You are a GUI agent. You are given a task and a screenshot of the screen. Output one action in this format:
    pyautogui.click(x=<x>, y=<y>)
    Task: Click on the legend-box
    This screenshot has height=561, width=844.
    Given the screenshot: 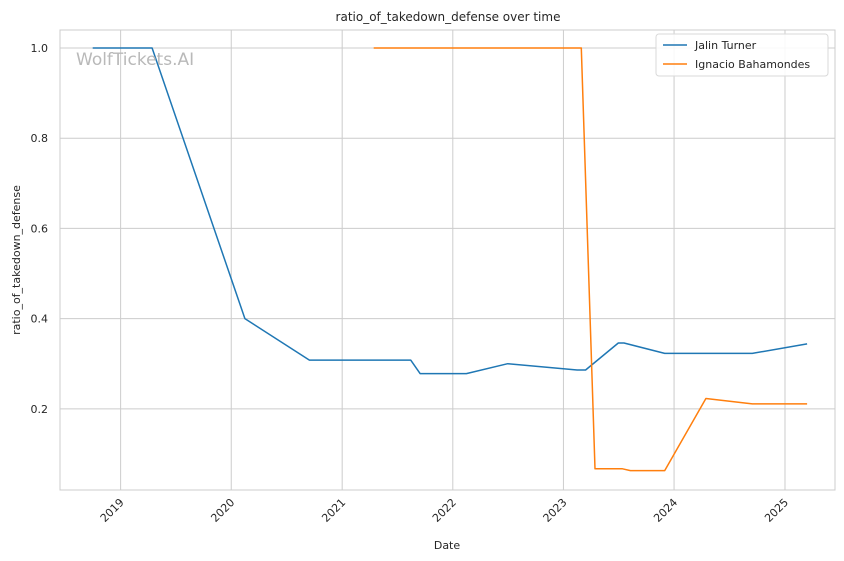 What is the action you would take?
    pyautogui.click(x=742, y=55)
    